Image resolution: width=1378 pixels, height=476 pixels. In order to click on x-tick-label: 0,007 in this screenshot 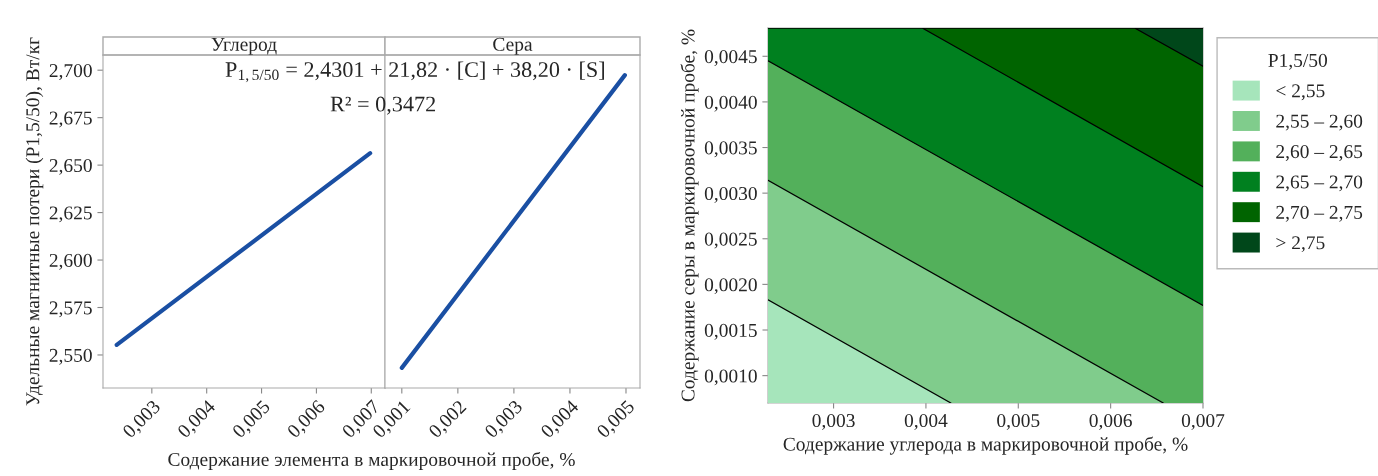, I will do `click(1203, 421)`.